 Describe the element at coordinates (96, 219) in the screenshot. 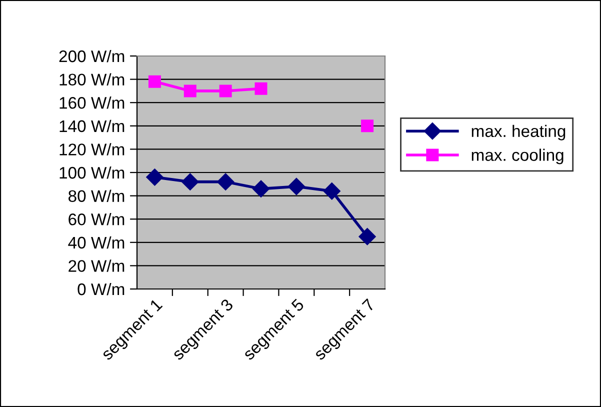

I see `y-tick-label: 60 W/m` at that location.